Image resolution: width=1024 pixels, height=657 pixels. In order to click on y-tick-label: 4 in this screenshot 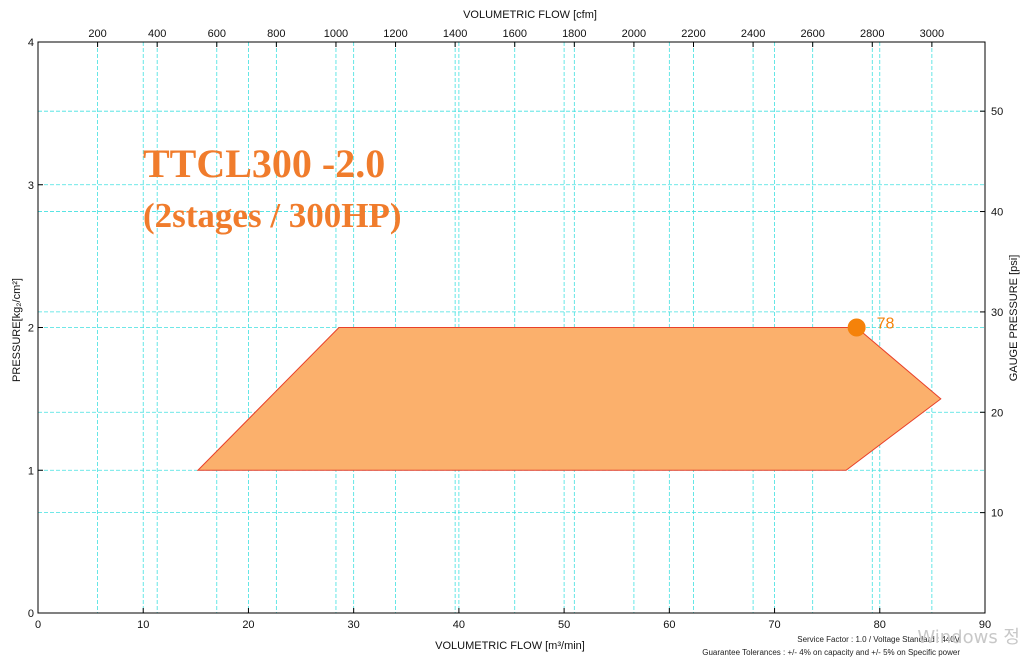, I will do `click(31, 43)`.